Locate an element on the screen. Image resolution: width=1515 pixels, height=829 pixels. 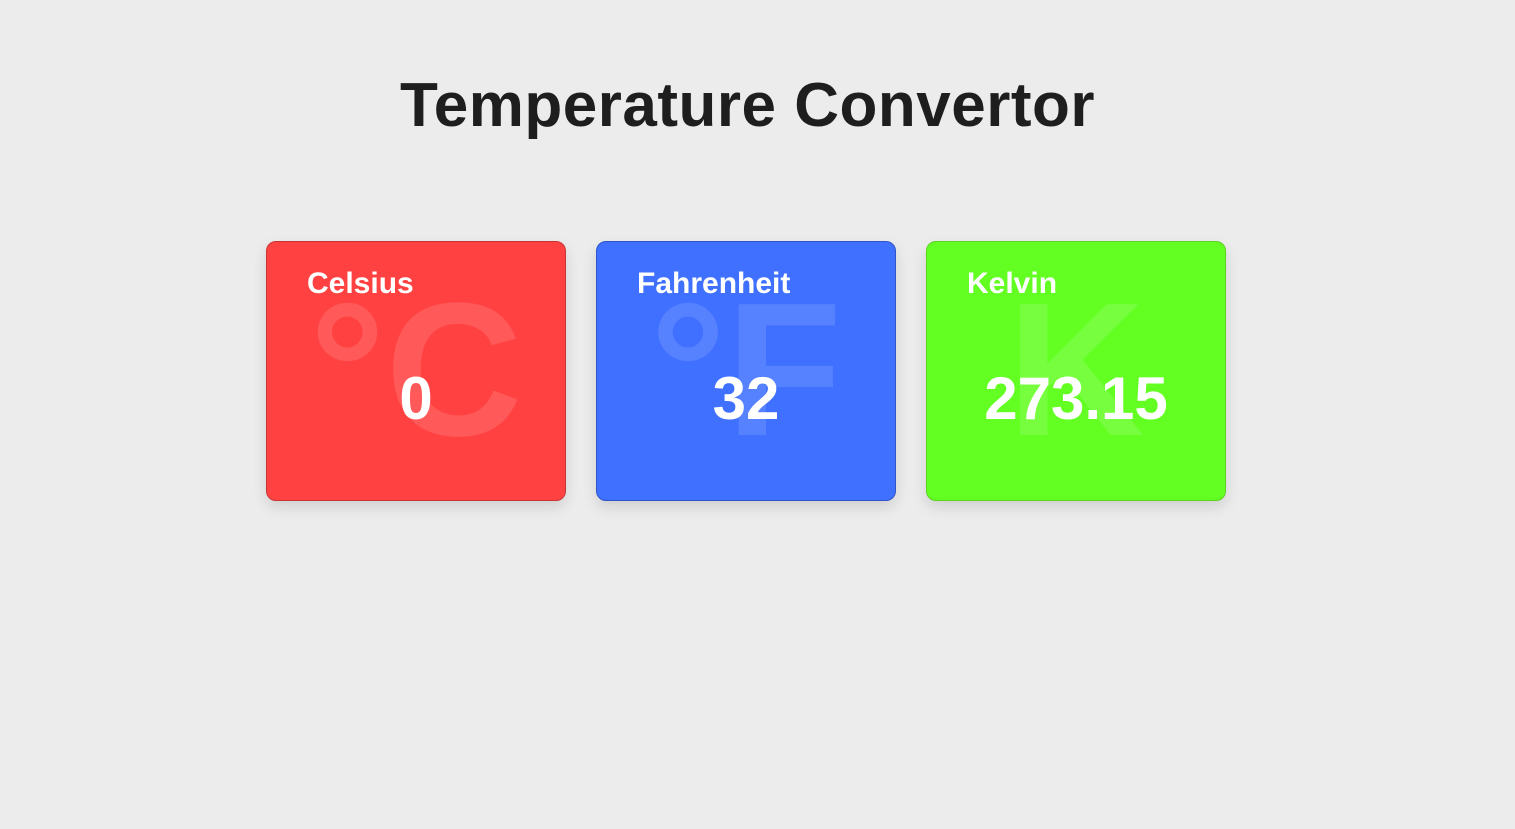
kelvin-card: K Kelvin is located at coordinates (1076, 371).